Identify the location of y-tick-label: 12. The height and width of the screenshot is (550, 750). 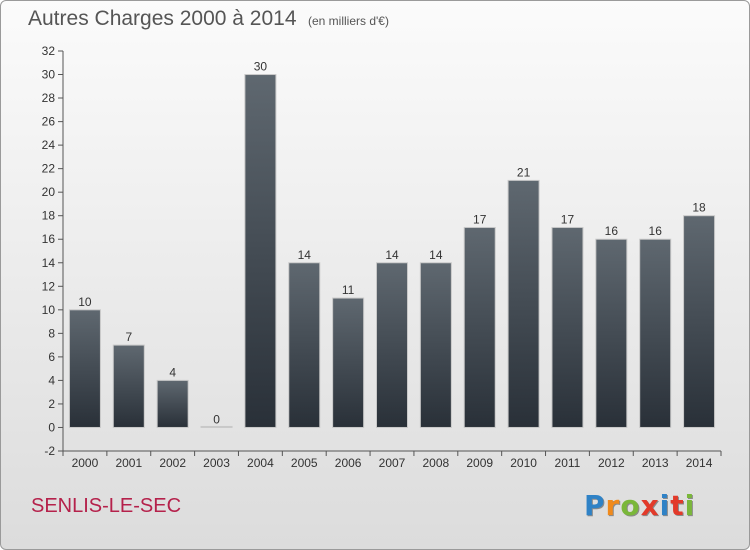
(49, 286).